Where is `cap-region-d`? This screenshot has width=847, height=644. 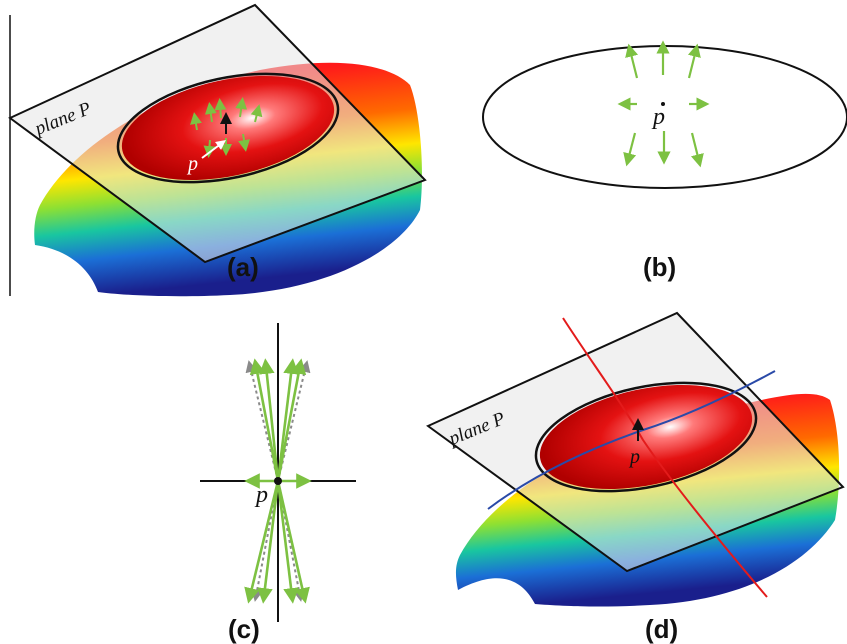
cap-region-d is located at coordinates (646, 437).